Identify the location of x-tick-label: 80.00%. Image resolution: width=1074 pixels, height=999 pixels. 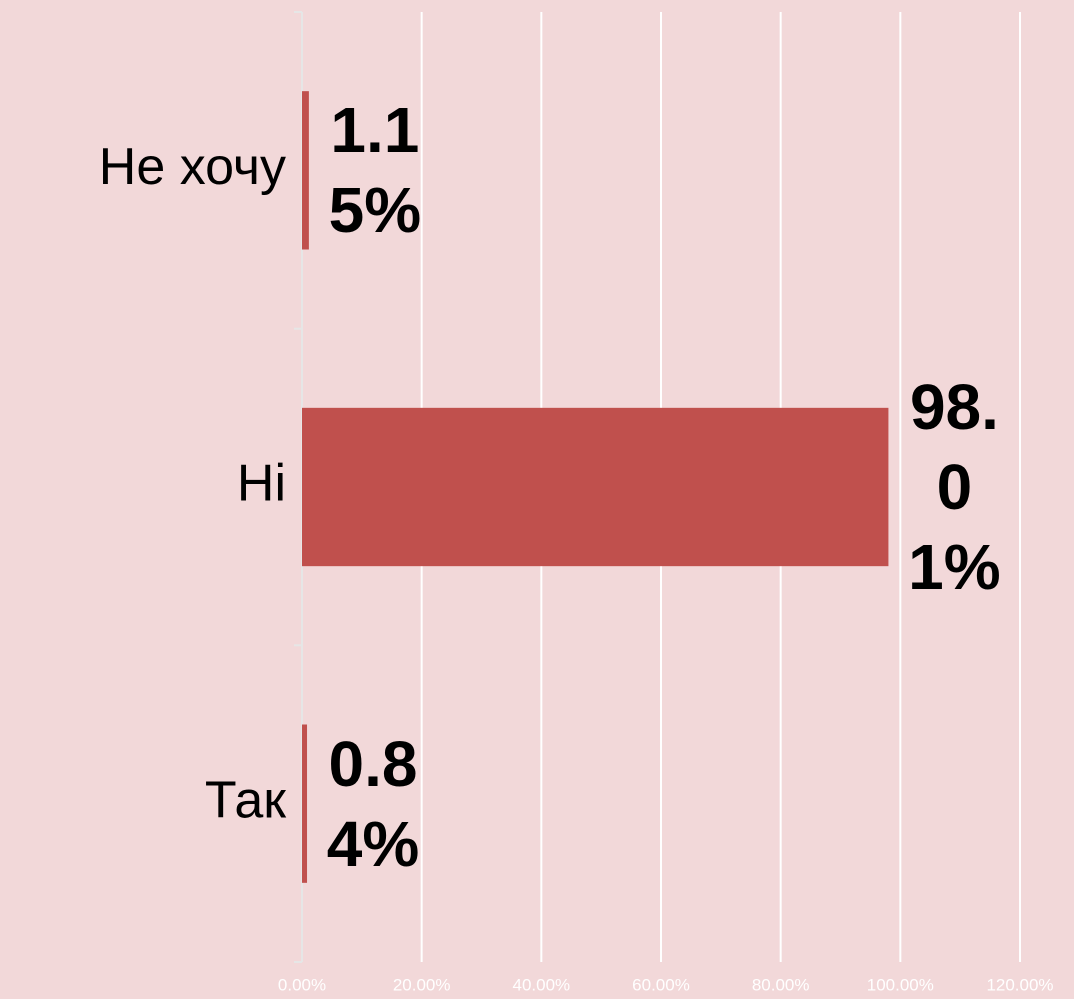
(781, 984).